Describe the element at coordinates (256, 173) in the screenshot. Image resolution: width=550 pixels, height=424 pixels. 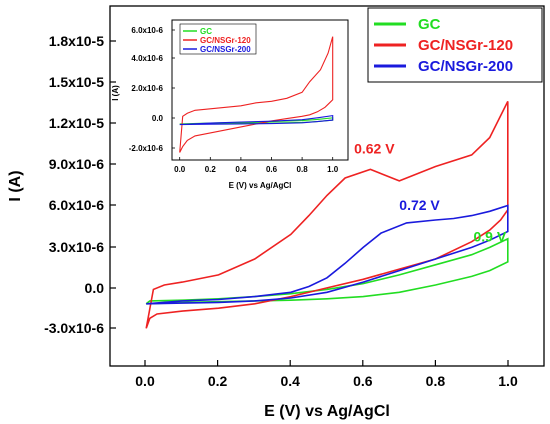
I see `inset-x-axis: 0.0 0.2 0.4 0.6 0.8 1.0 E (V) vs Ag/AgCl` at that location.